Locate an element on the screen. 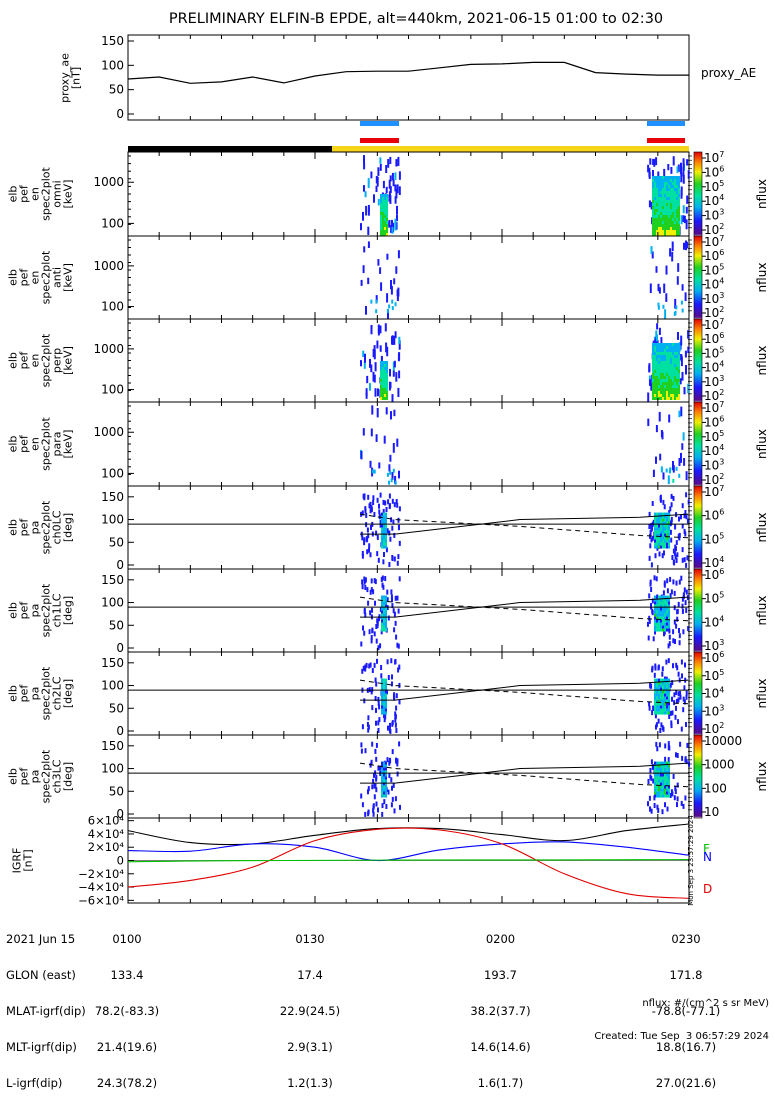 The image size is (775, 1114). y-axis-label-line: [nT] is located at coordinates (28, 860).